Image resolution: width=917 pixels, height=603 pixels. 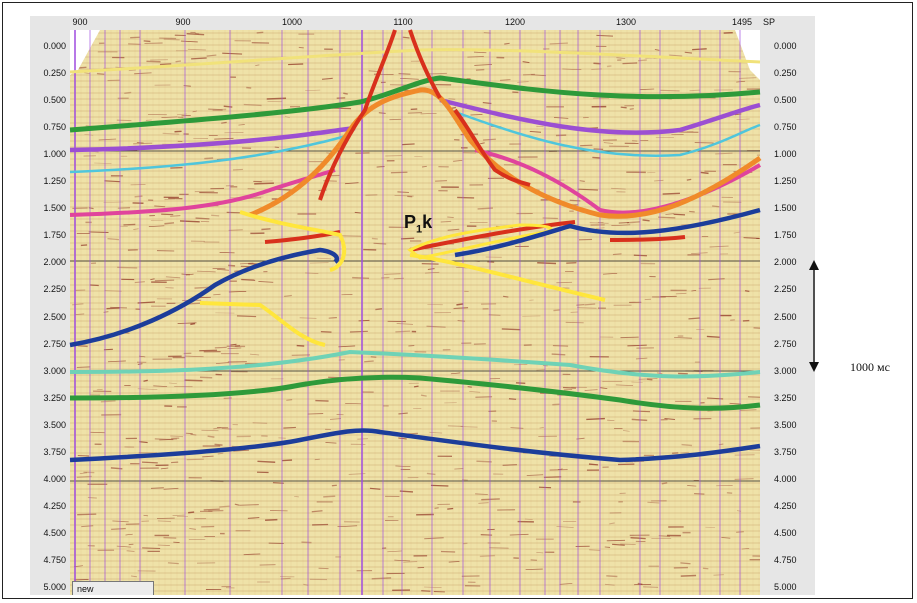 I want to click on time-tick-left: 1.500, so click(x=54, y=208).